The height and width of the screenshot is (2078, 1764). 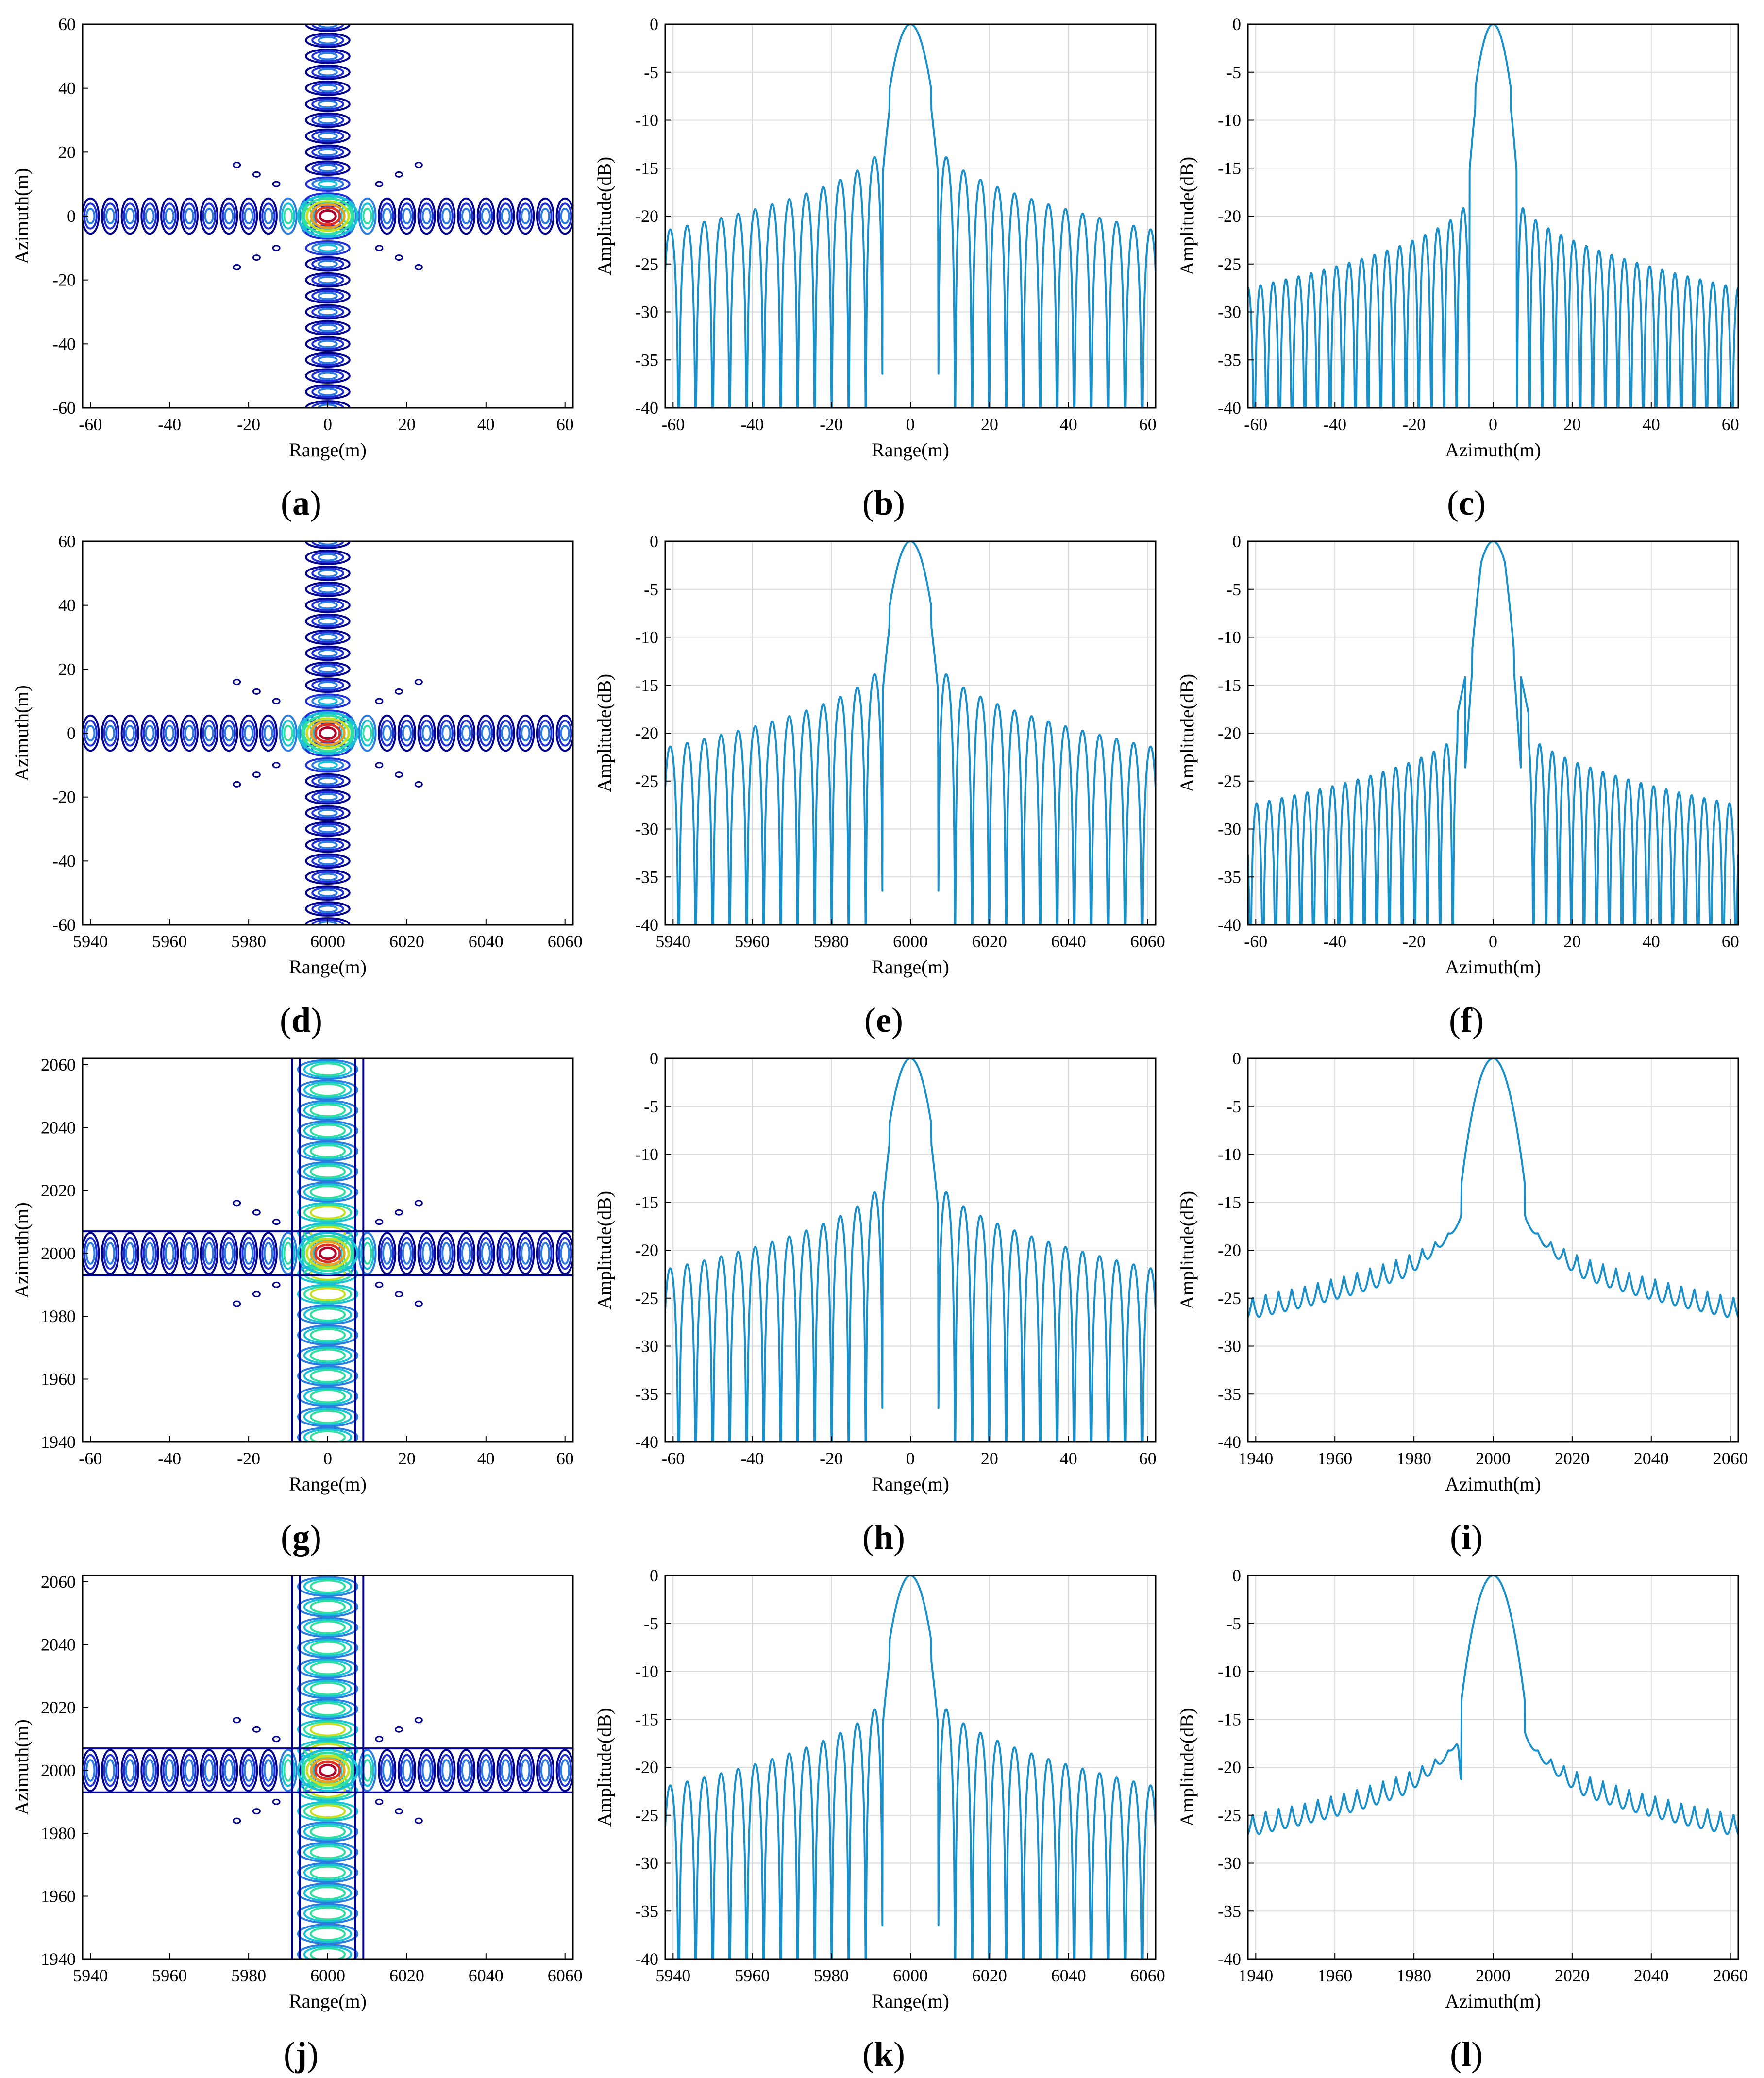 I want to click on x-tick-label: 6060, so click(x=565, y=941).